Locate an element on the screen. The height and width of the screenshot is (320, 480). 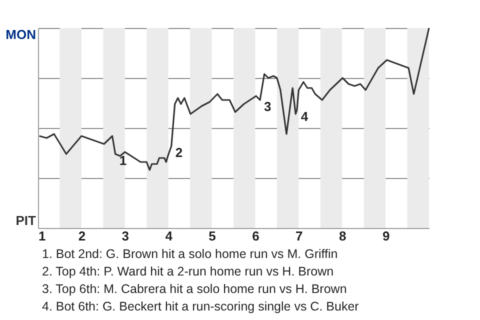
text: MON is located at coordinates (21, 34).